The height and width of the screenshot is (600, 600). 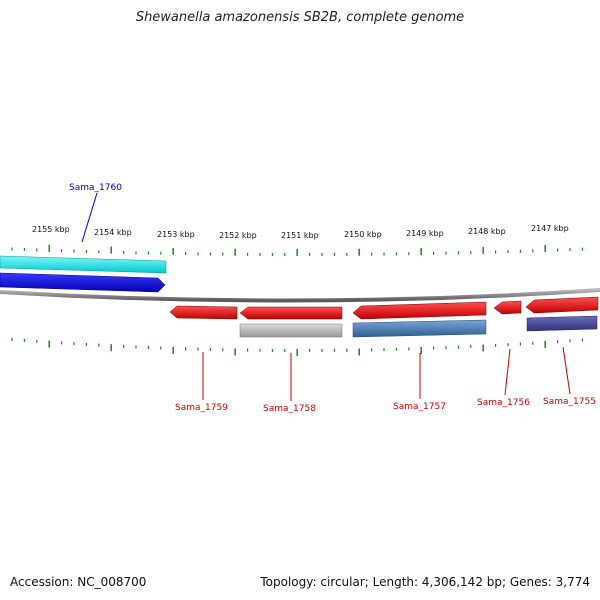 What do you see at coordinates (201, 408) in the screenshot?
I see `gene-label-sama-1759: Sama_1759` at bounding box center [201, 408].